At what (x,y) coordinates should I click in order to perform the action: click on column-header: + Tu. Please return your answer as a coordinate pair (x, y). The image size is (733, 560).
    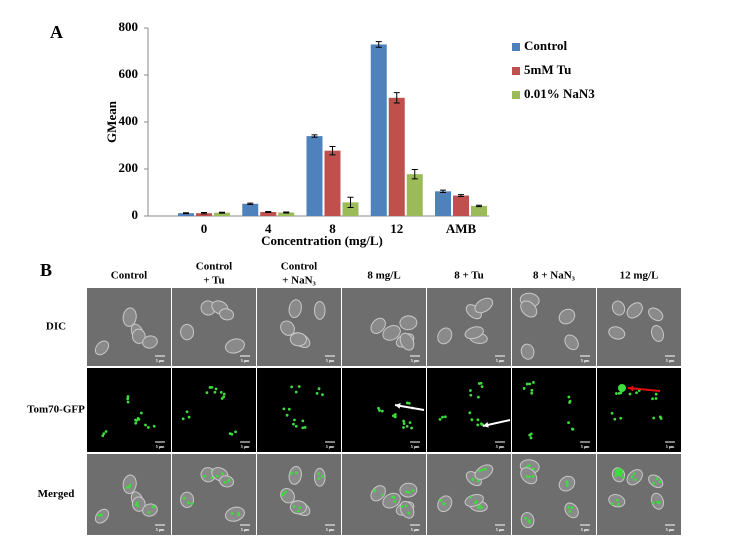
    Looking at the image, I should click on (213, 281).